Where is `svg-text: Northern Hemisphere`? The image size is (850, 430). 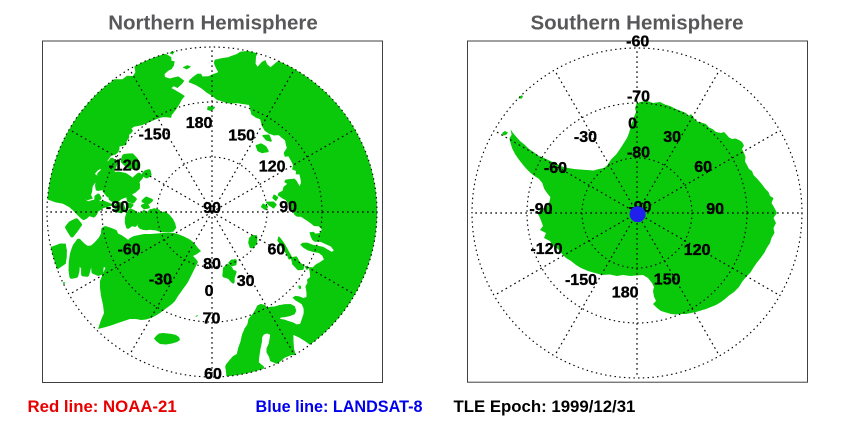 svg-text: Northern Hemisphere is located at coordinates (213, 23).